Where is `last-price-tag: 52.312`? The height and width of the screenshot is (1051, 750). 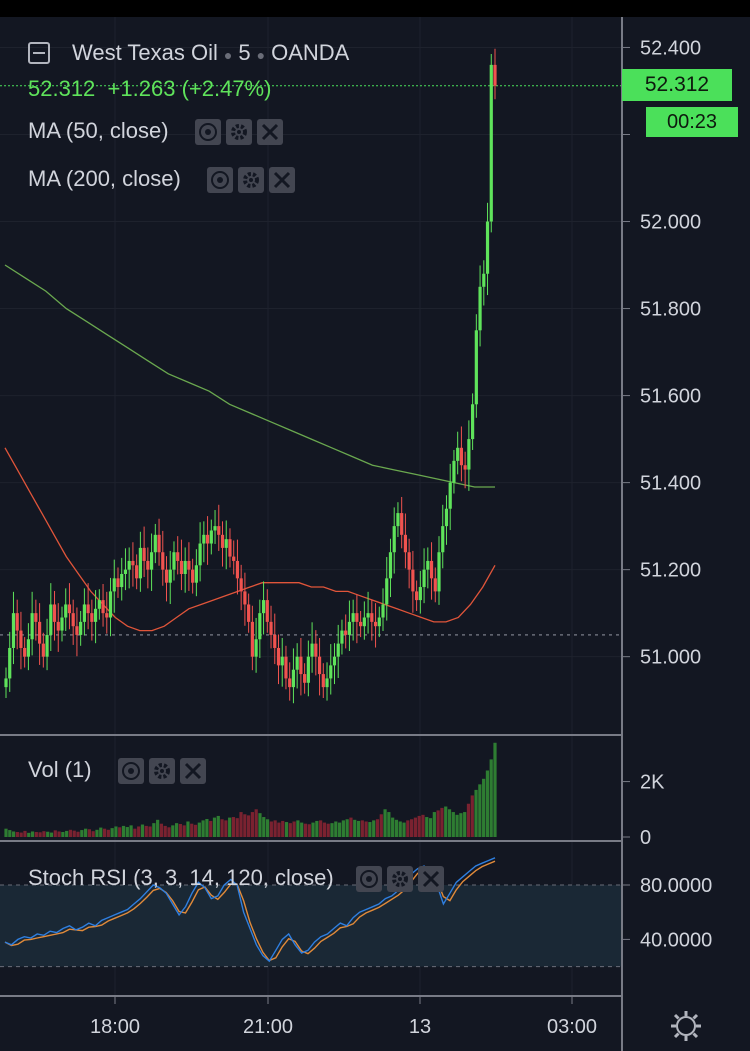
last-price-tag: 52.312 is located at coordinates (677, 85).